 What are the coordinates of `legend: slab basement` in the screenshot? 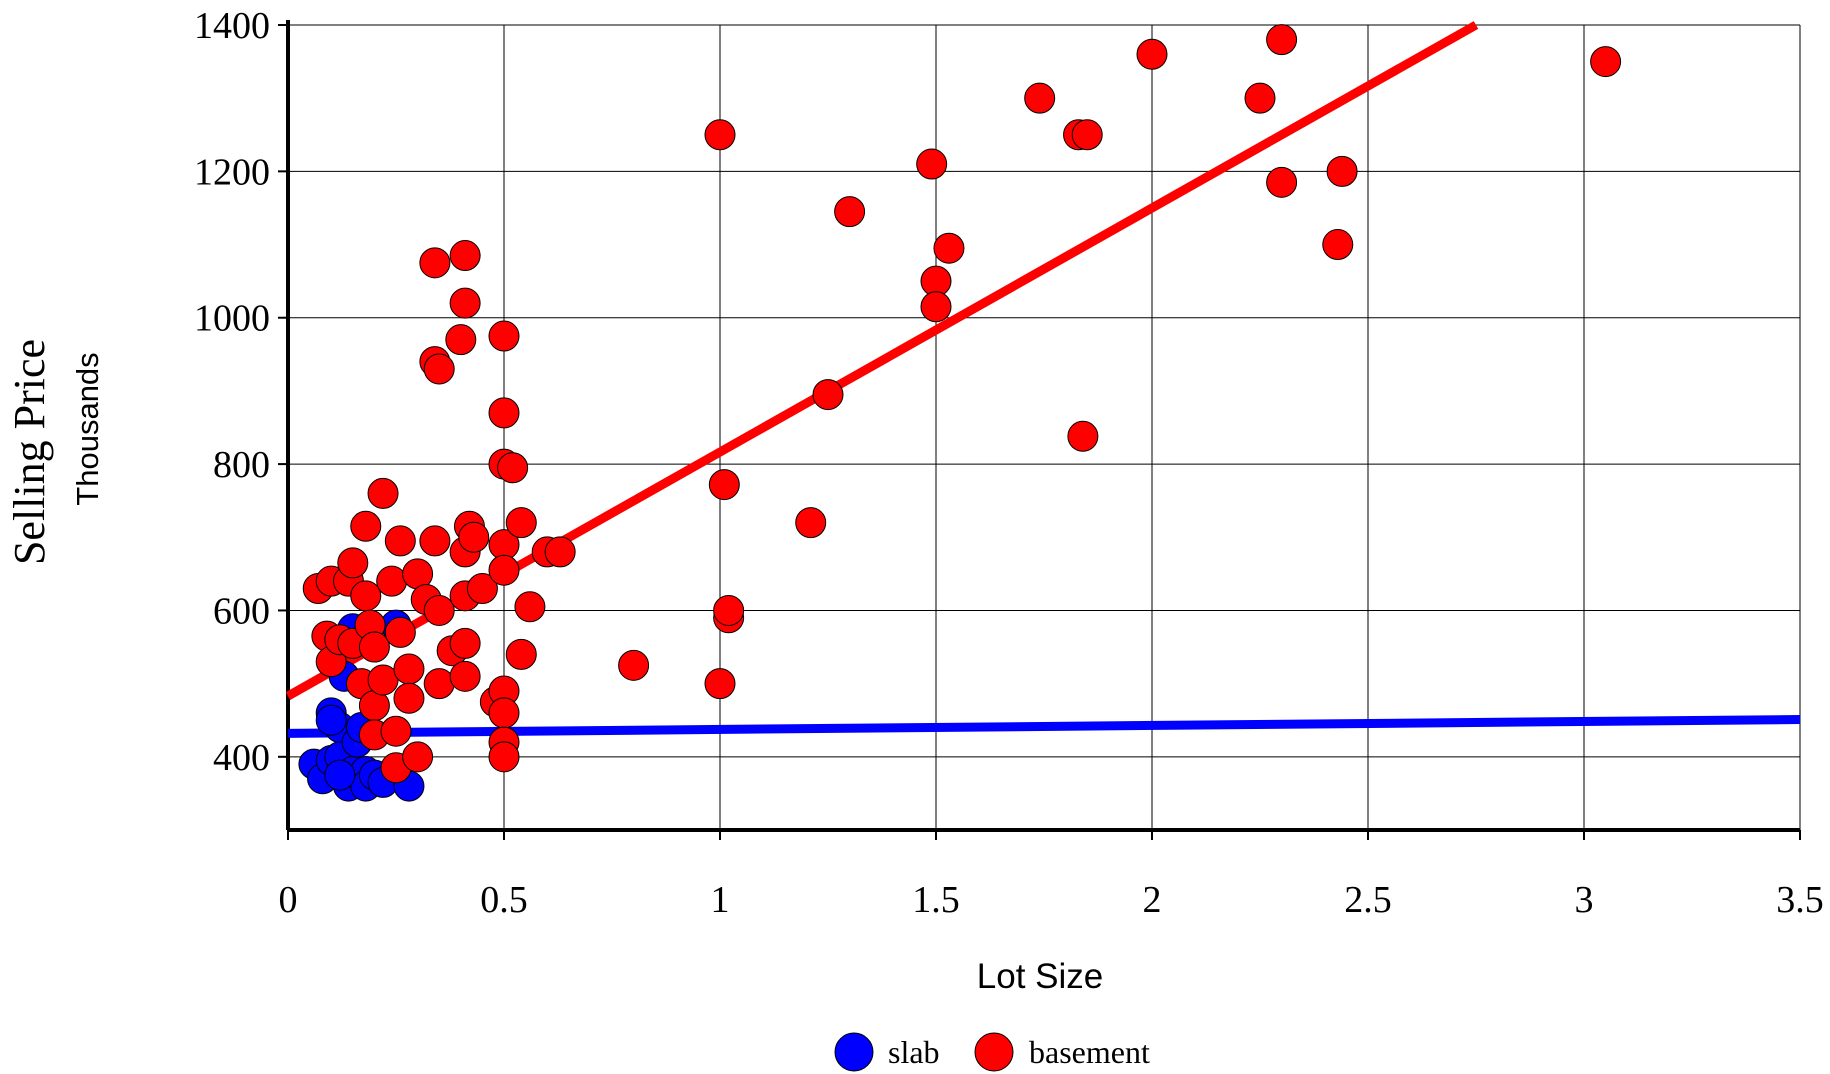 It's located at (992, 1052).